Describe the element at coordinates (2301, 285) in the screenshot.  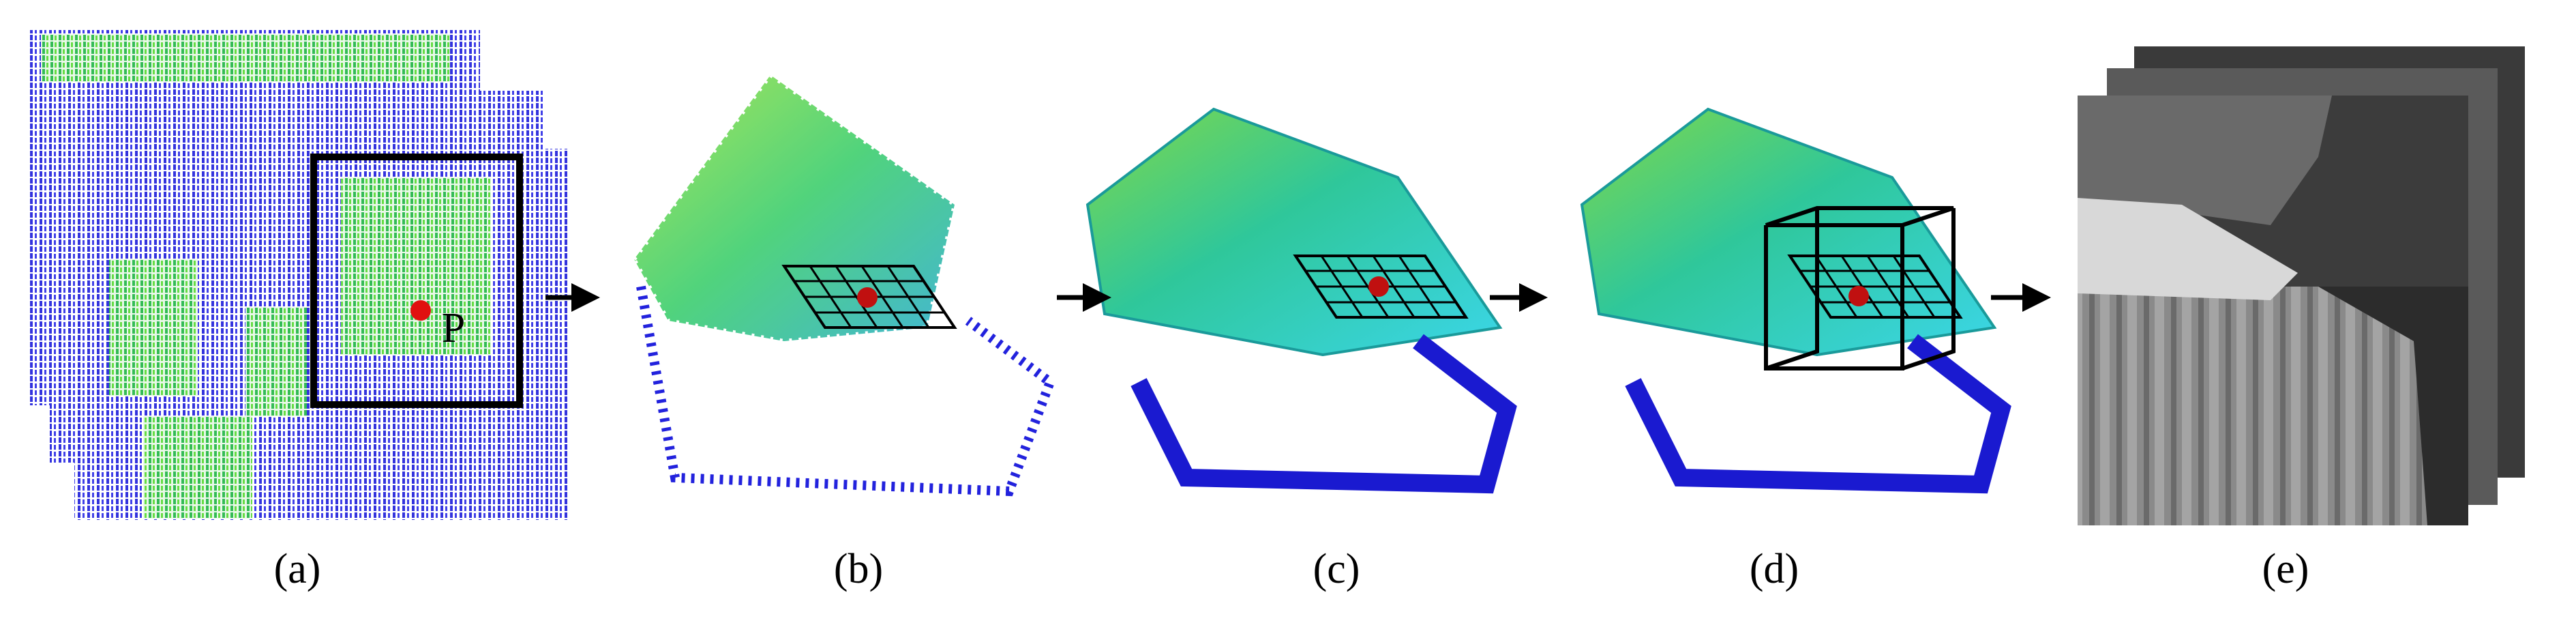
I see `panel-e` at that location.